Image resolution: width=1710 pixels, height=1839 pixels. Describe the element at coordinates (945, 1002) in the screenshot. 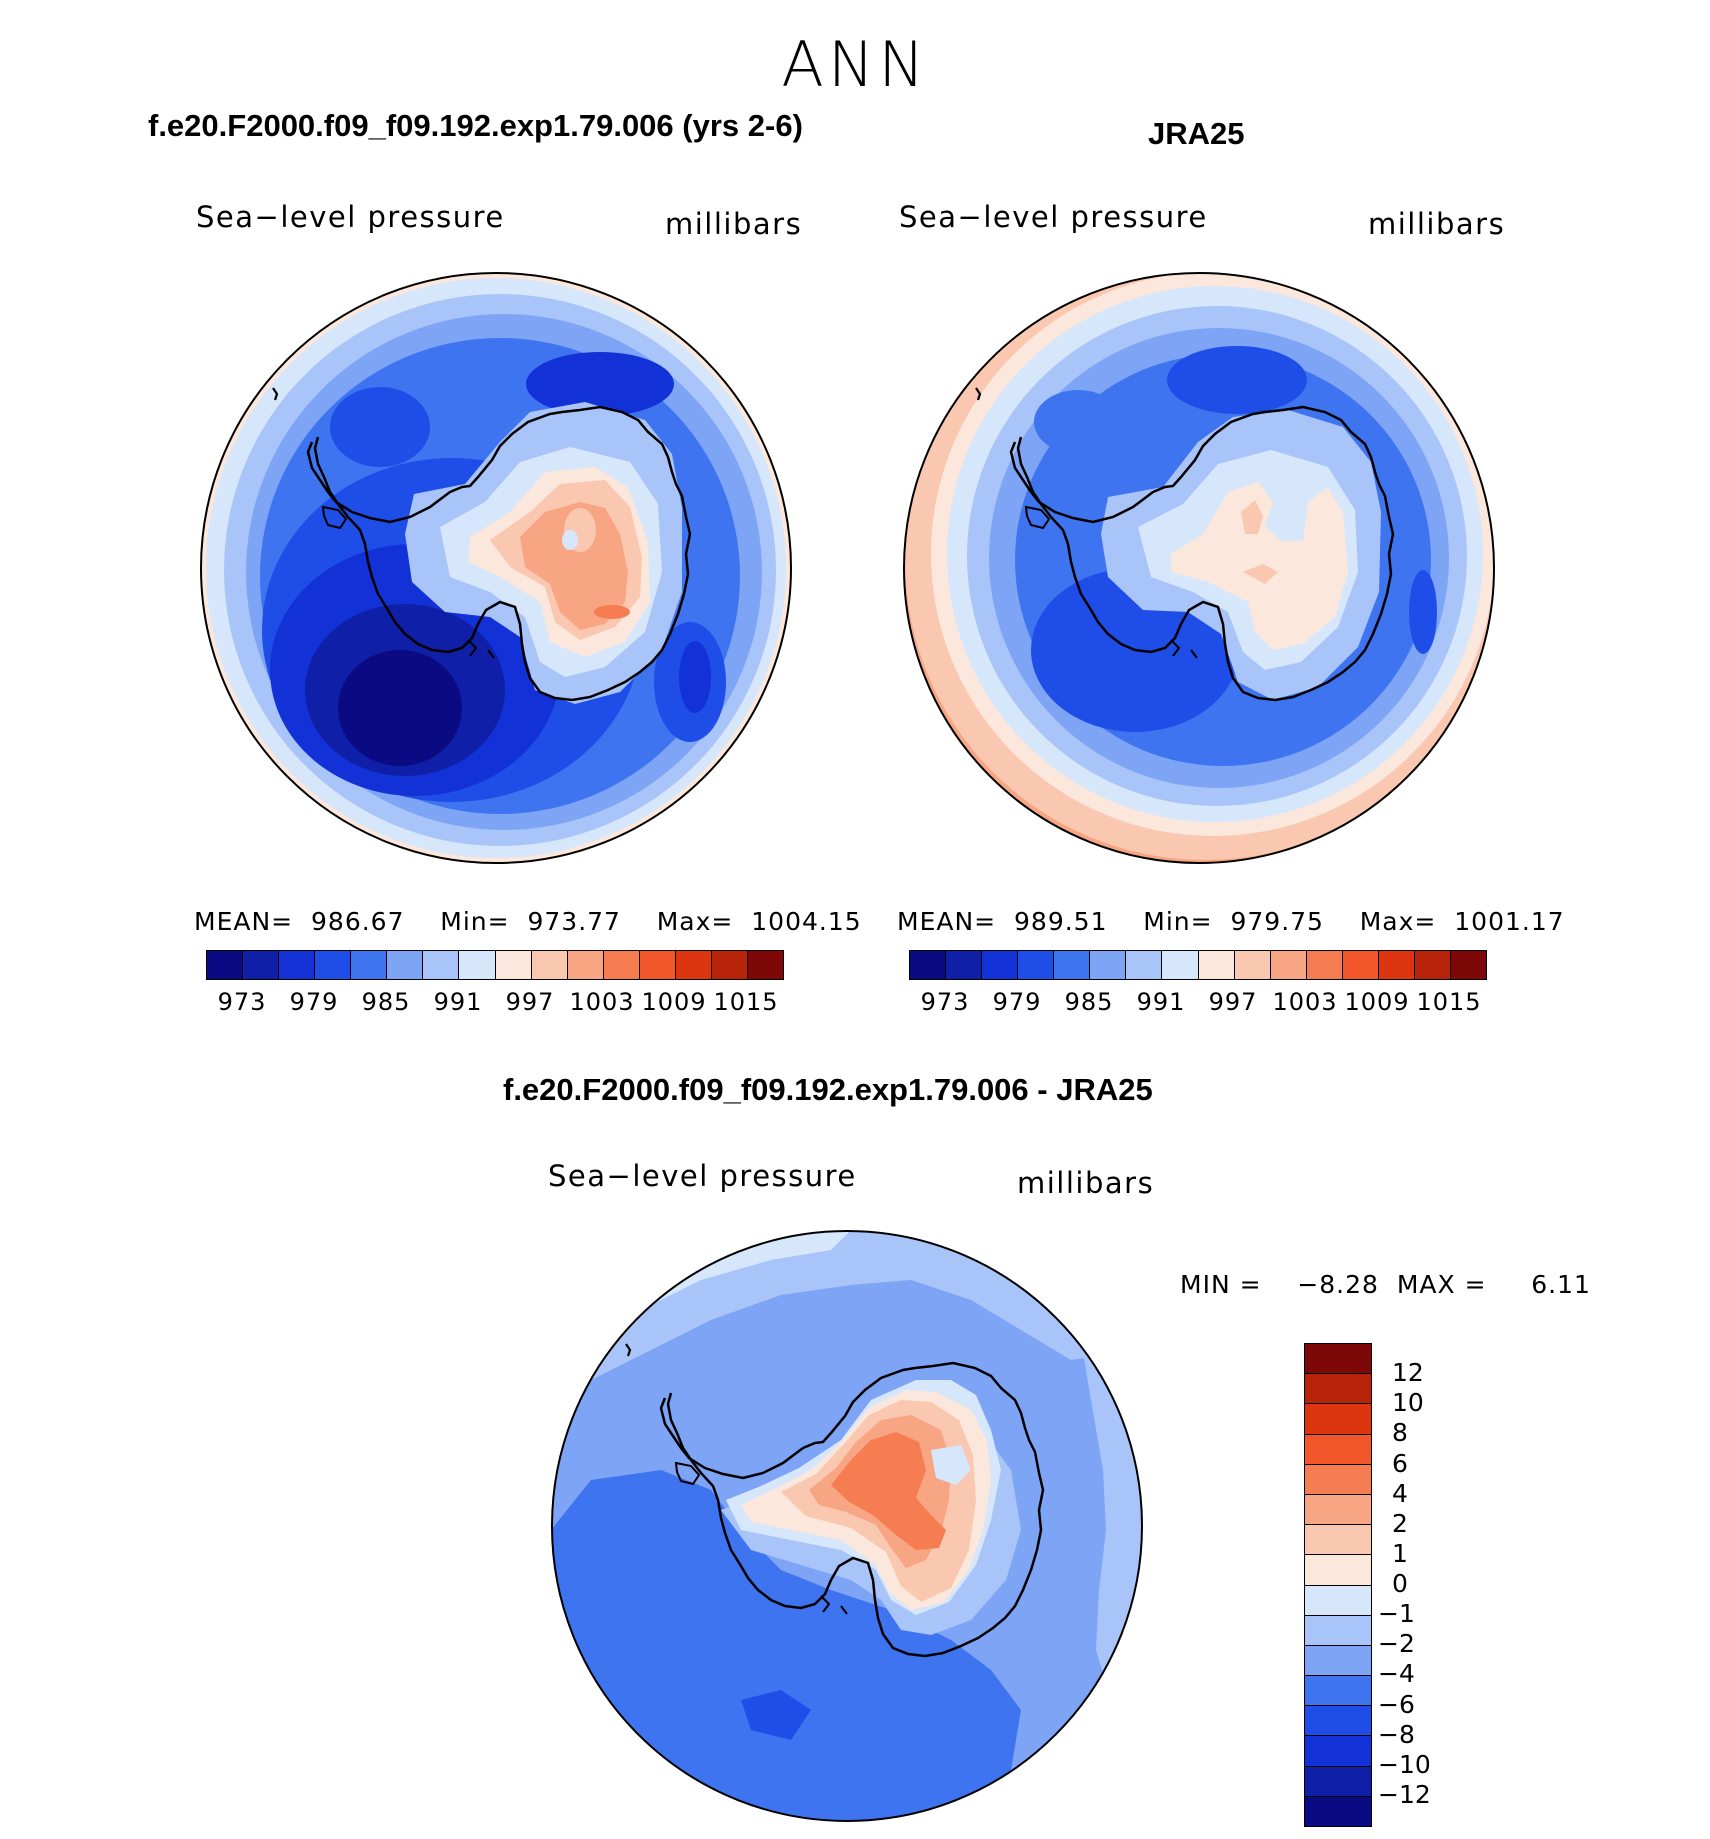

I see `colorbar-tick-label: 973` at that location.